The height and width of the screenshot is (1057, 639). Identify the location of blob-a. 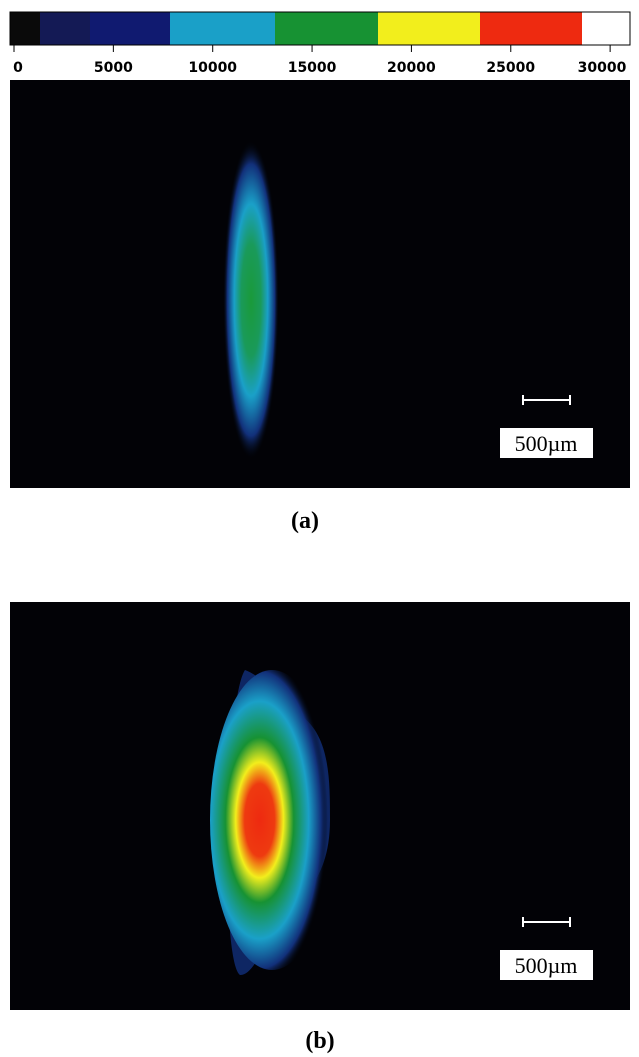
(251, 300).